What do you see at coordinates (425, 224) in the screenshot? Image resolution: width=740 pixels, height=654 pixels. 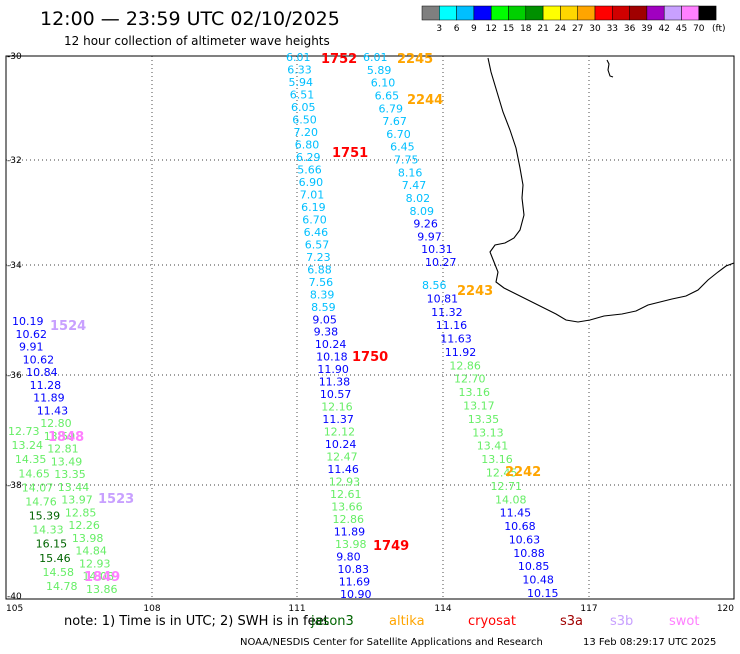 I see `wave-height-value: 9.26` at bounding box center [425, 224].